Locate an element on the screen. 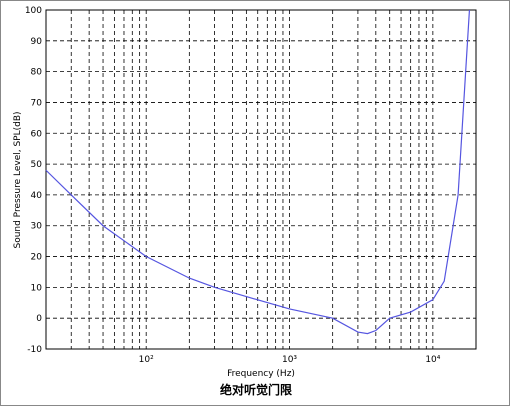 The height and width of the screenshot is (411, 511). y-tick-label: 0 is located at coordinates (39, 319).